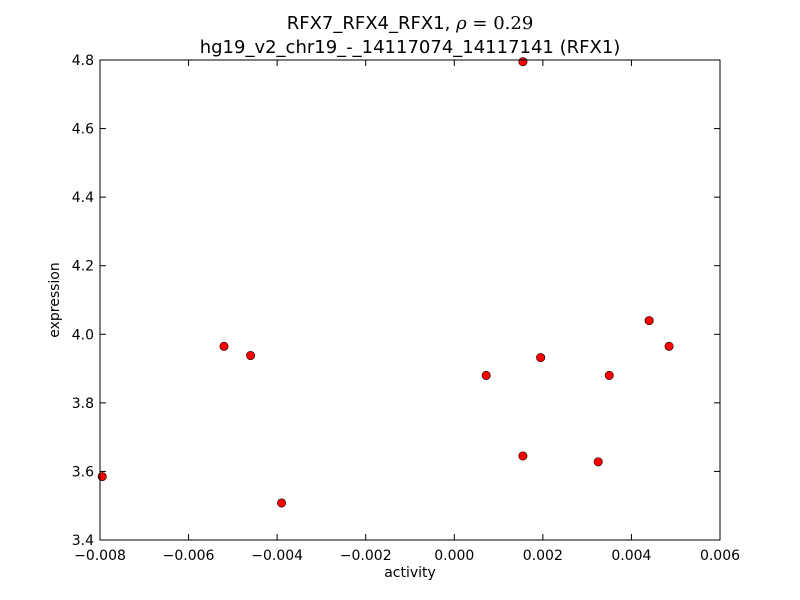 The image size is (800, 600). I want to click on x-tick-label: −0.006, so click(189, 556).